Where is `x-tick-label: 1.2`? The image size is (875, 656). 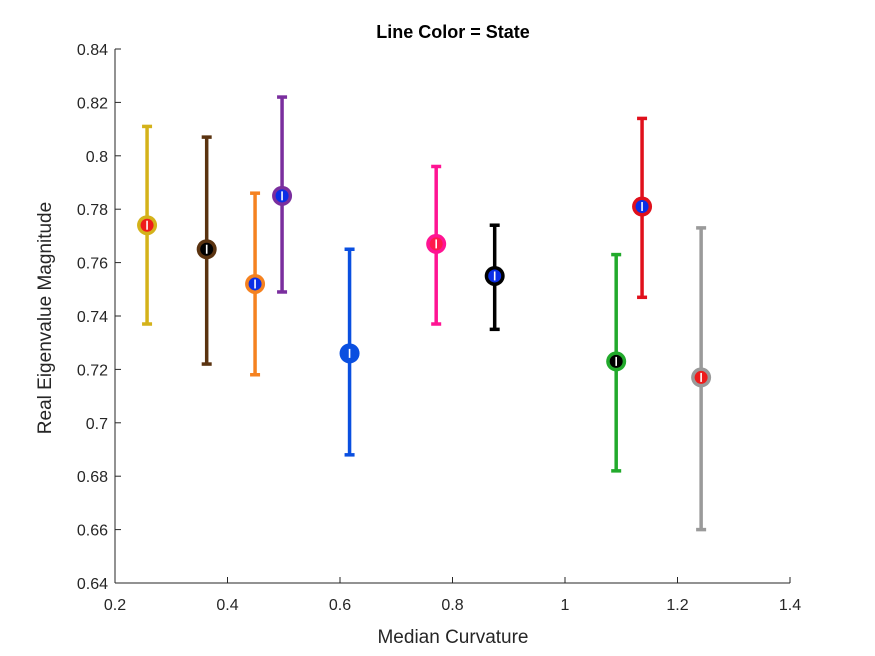
x-tick-label: 1.2 is located at coordinates (677, 605).